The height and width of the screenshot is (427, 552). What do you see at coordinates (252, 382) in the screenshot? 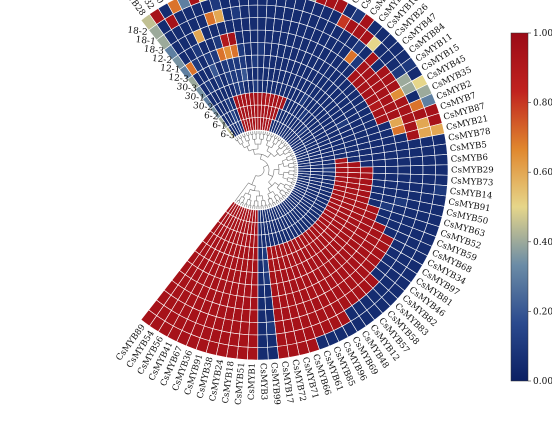
I see `gene-label: CsMYB1` at bounding box center [252, 382].